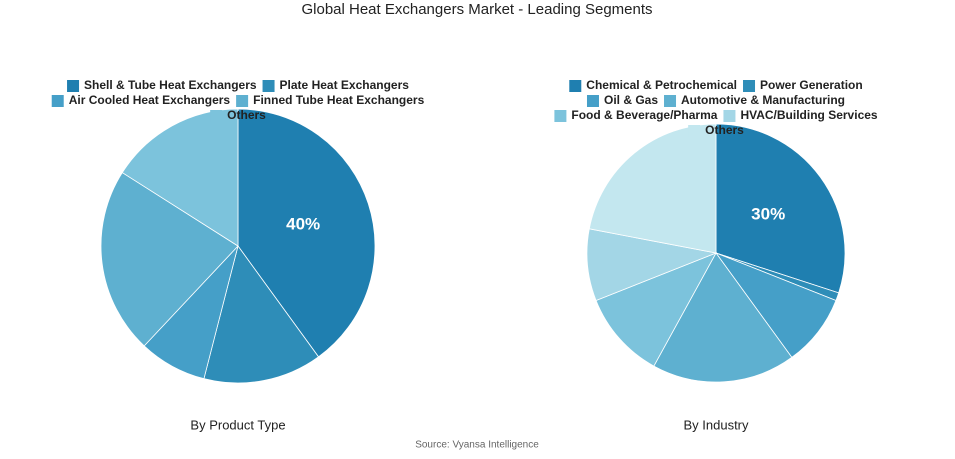  I want to click on legend-label: Food & Beverage/Pharma, so click(644, 115).